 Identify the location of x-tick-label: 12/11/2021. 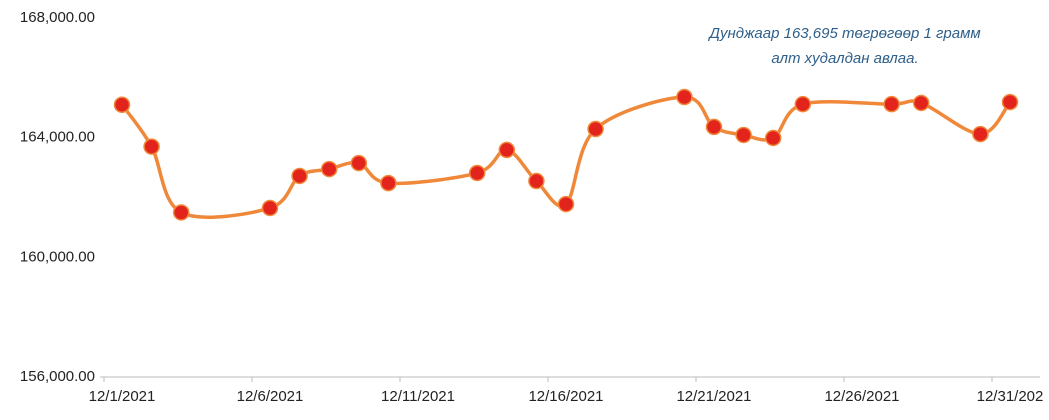
(418, 396).